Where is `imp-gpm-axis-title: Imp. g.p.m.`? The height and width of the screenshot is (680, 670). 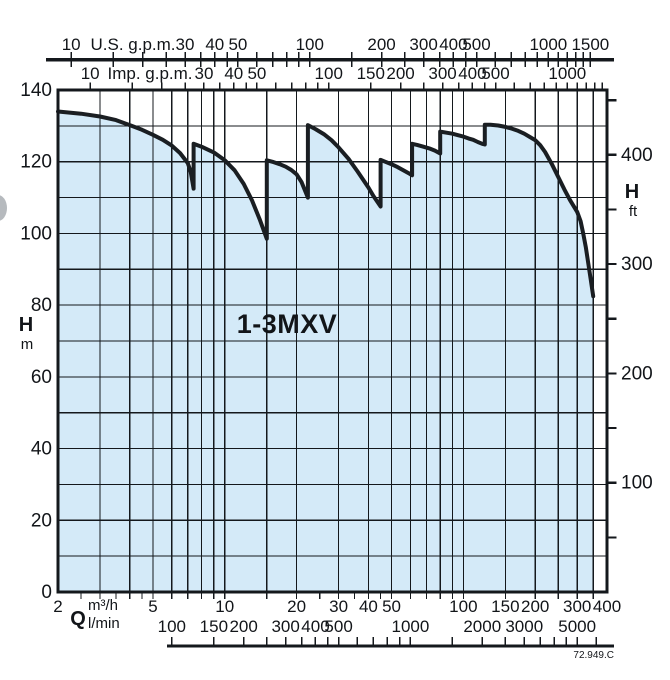 imp-gpm-axis-title: Imp. g.p.m. is located at coordinates (149, 73).